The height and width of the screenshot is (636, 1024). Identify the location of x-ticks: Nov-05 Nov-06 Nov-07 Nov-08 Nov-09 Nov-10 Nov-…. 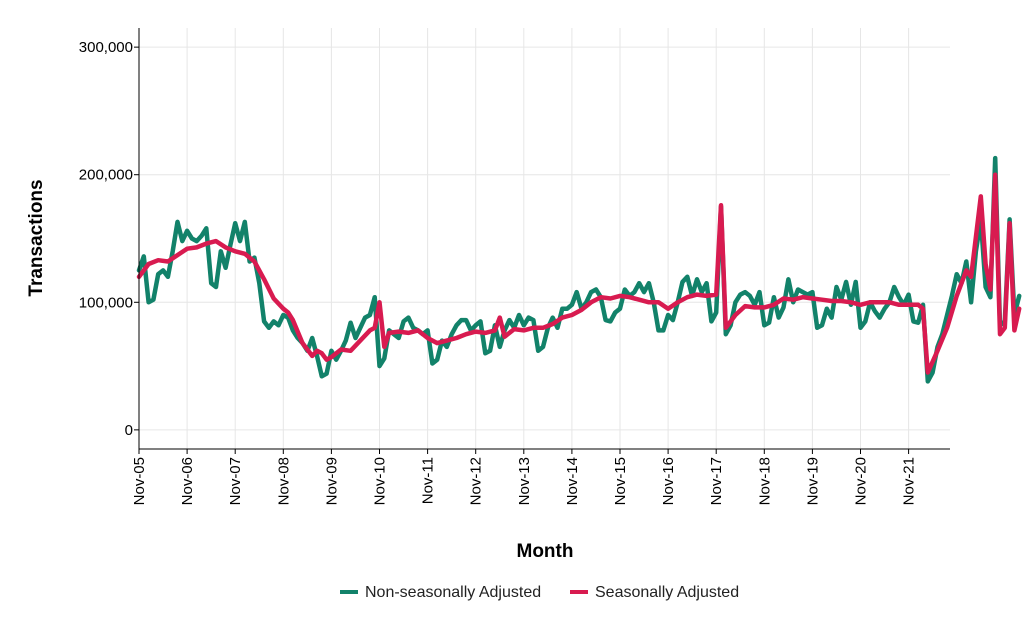
(524, 477).